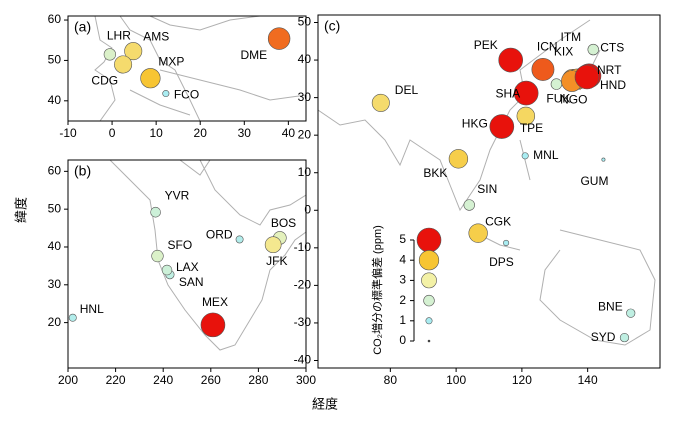  I want to click on legend-tick-label: 2, so click(402, 300).